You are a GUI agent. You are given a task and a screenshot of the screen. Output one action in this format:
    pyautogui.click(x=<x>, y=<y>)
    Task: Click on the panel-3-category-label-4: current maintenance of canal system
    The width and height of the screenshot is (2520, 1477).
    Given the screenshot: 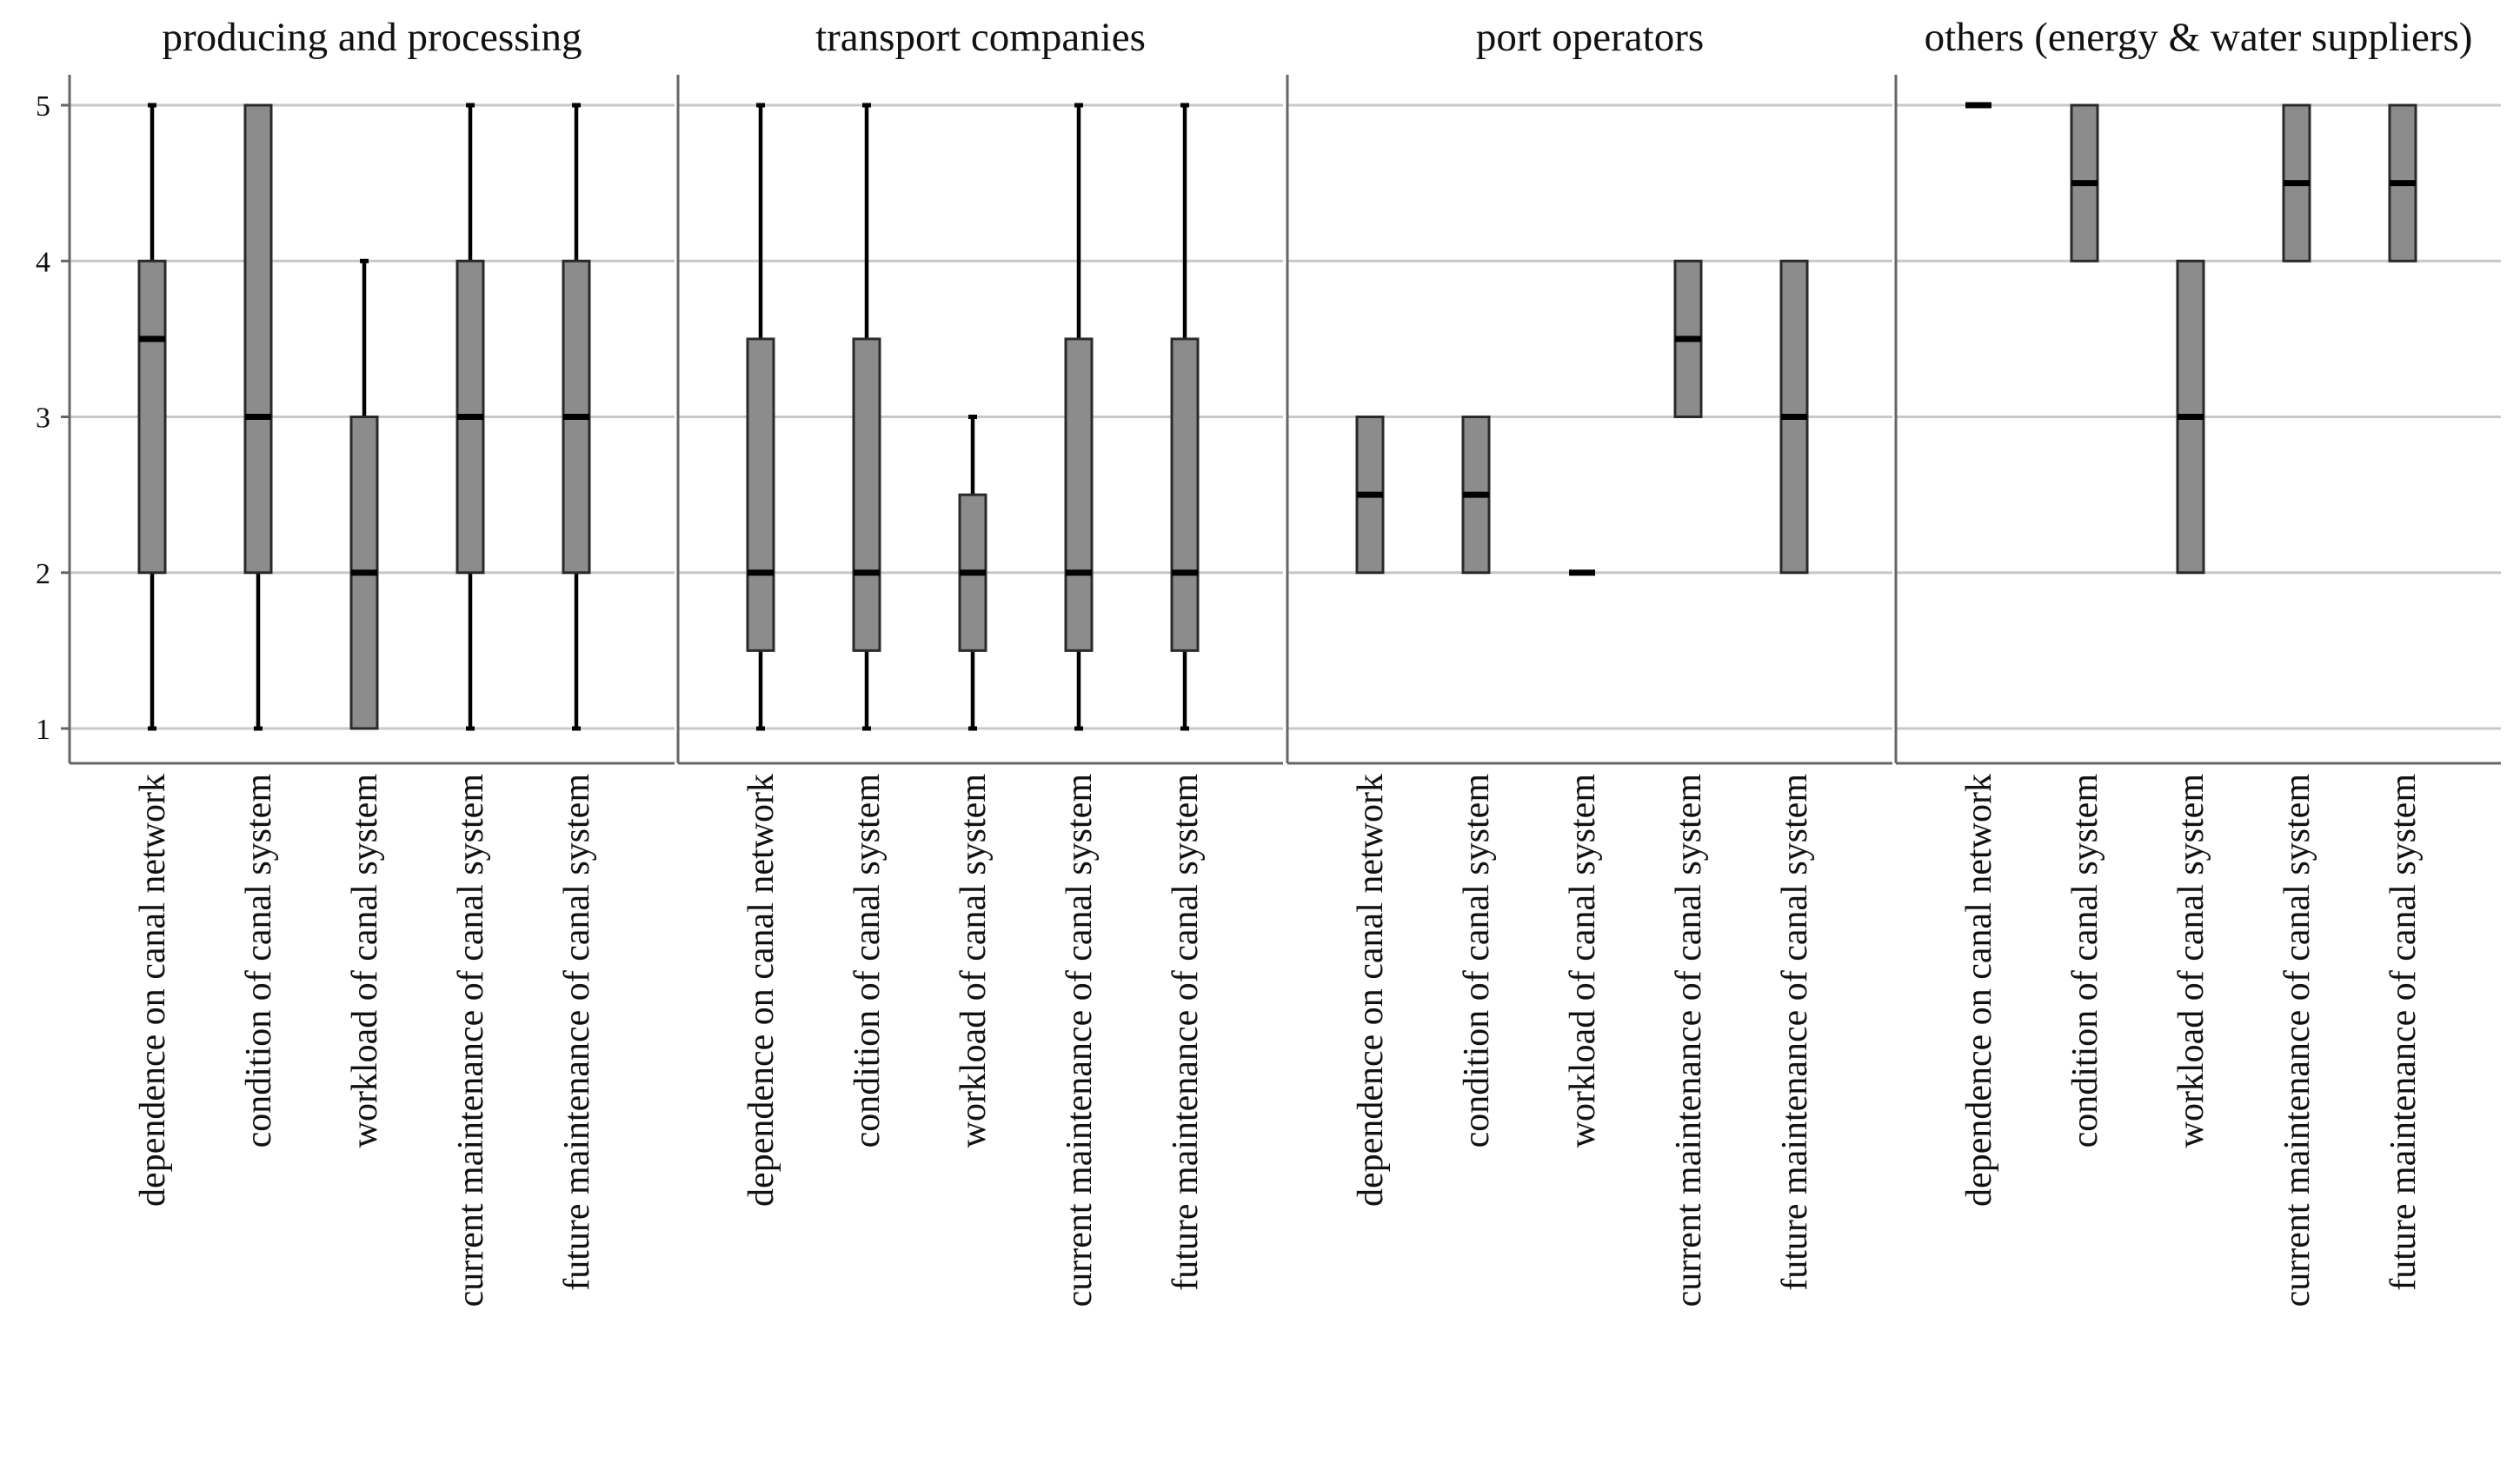 What is the action you would take?
    pyautogui.click(x=1689, y=1040)
    